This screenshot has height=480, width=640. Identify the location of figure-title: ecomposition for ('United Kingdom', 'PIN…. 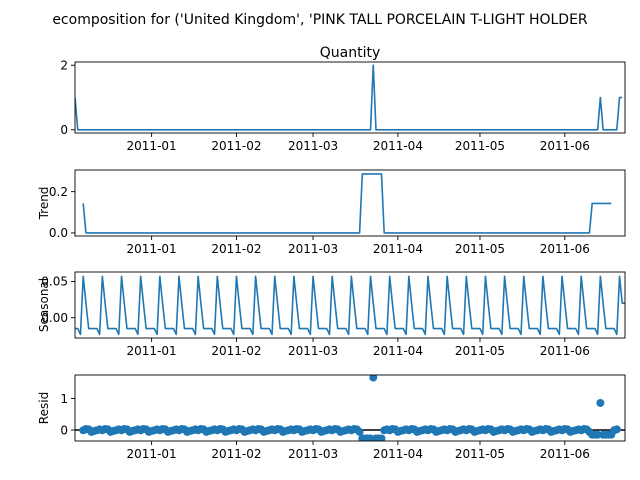
(320, 20).